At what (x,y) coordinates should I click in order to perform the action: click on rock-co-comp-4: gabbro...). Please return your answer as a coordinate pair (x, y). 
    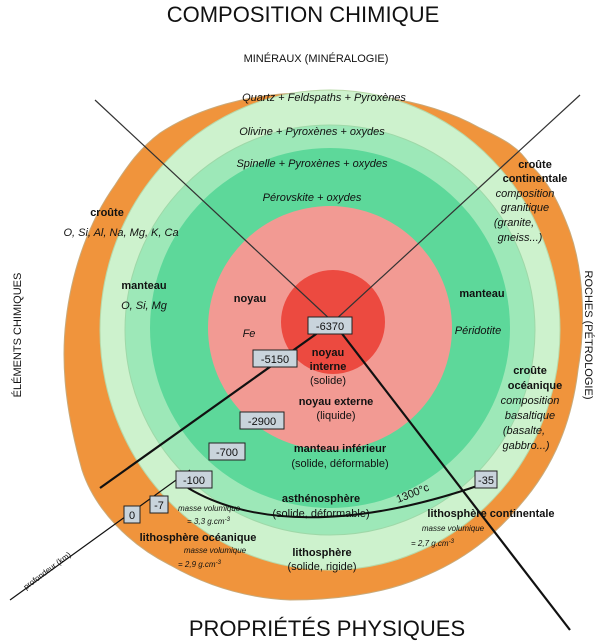
    Looking at the image, I should click on (525, 446).